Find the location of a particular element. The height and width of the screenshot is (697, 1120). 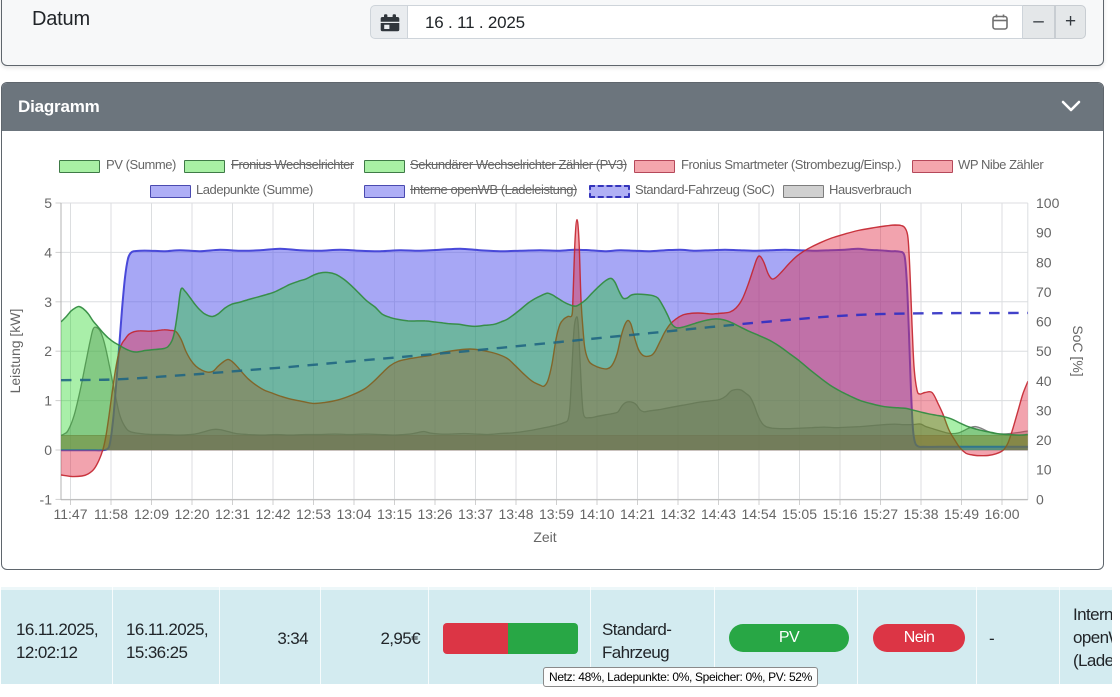

svg-text: 100 is located at coordinates (1048, 203).